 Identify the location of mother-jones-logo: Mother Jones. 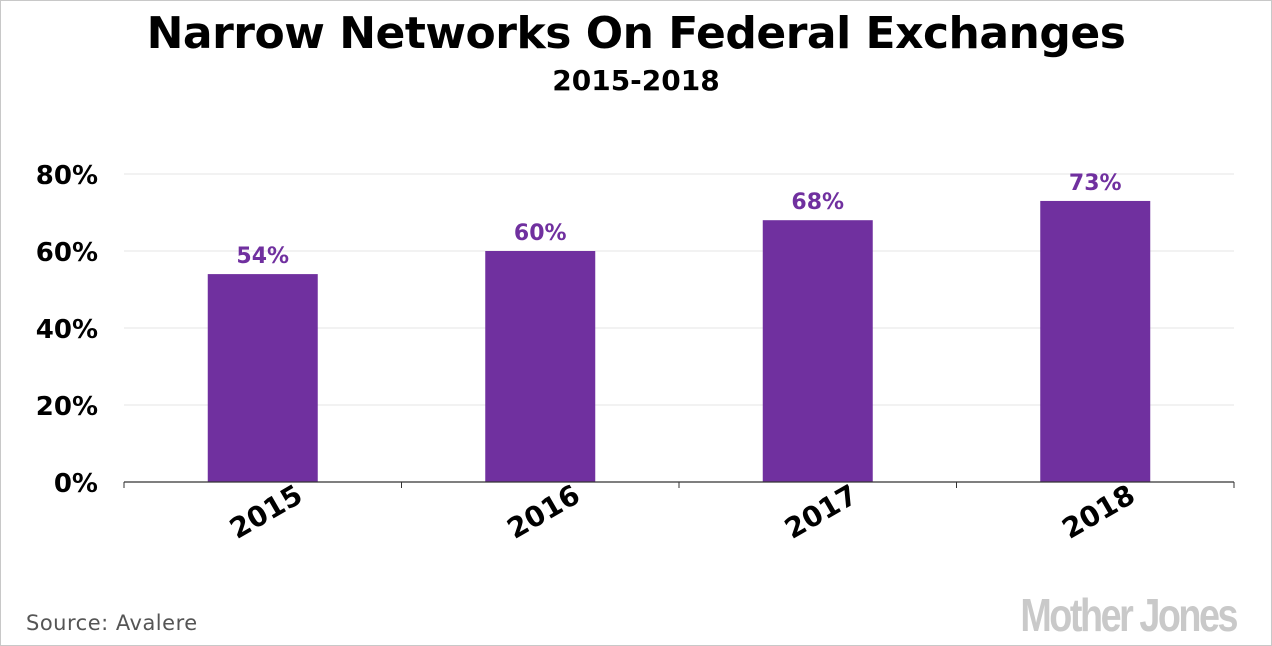
(1129, 615).